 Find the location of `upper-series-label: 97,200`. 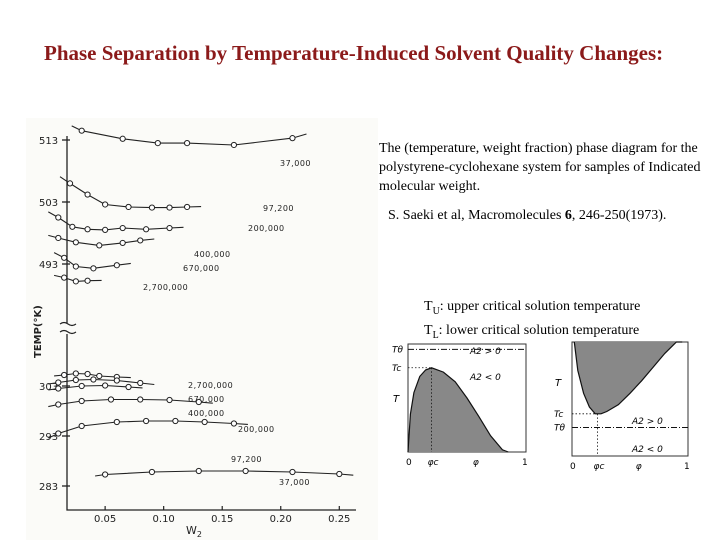

upper-series-label: 97,200 is located at coordinates (278, 208).